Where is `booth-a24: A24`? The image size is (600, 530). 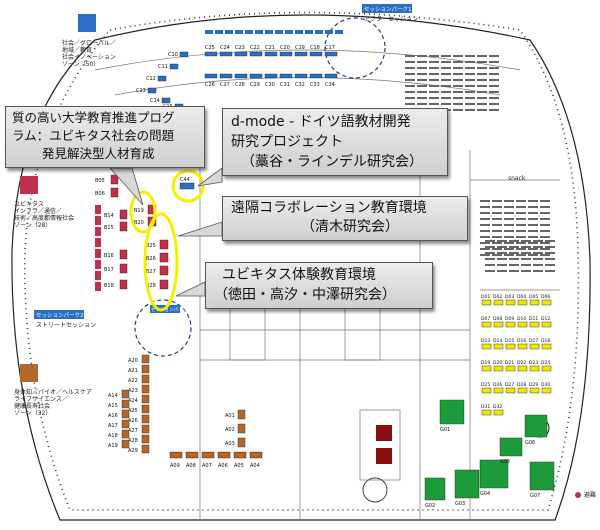 booth-a24: A24 is located at coordinates (139, 399).